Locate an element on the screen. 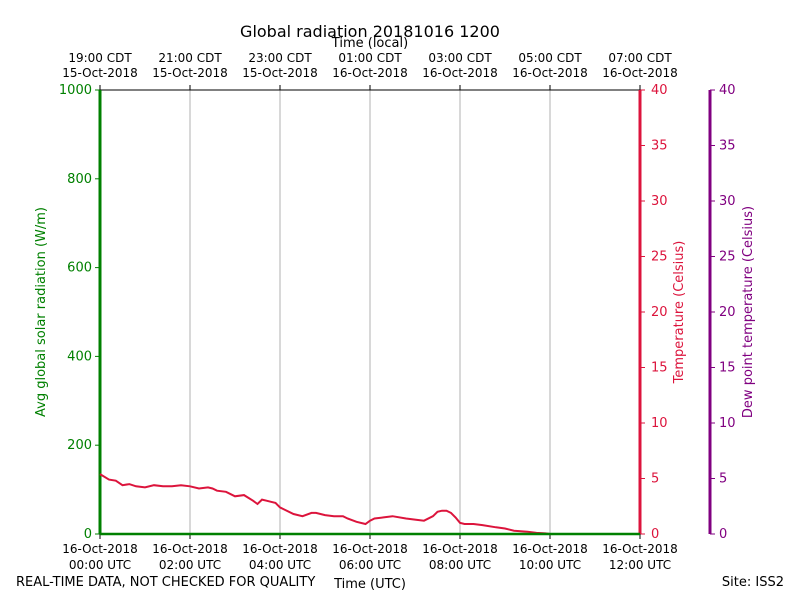 This screenshot has width=800, height=600. top-tick-label-time: 23:00 CDT is located at coordinates (280, 58).